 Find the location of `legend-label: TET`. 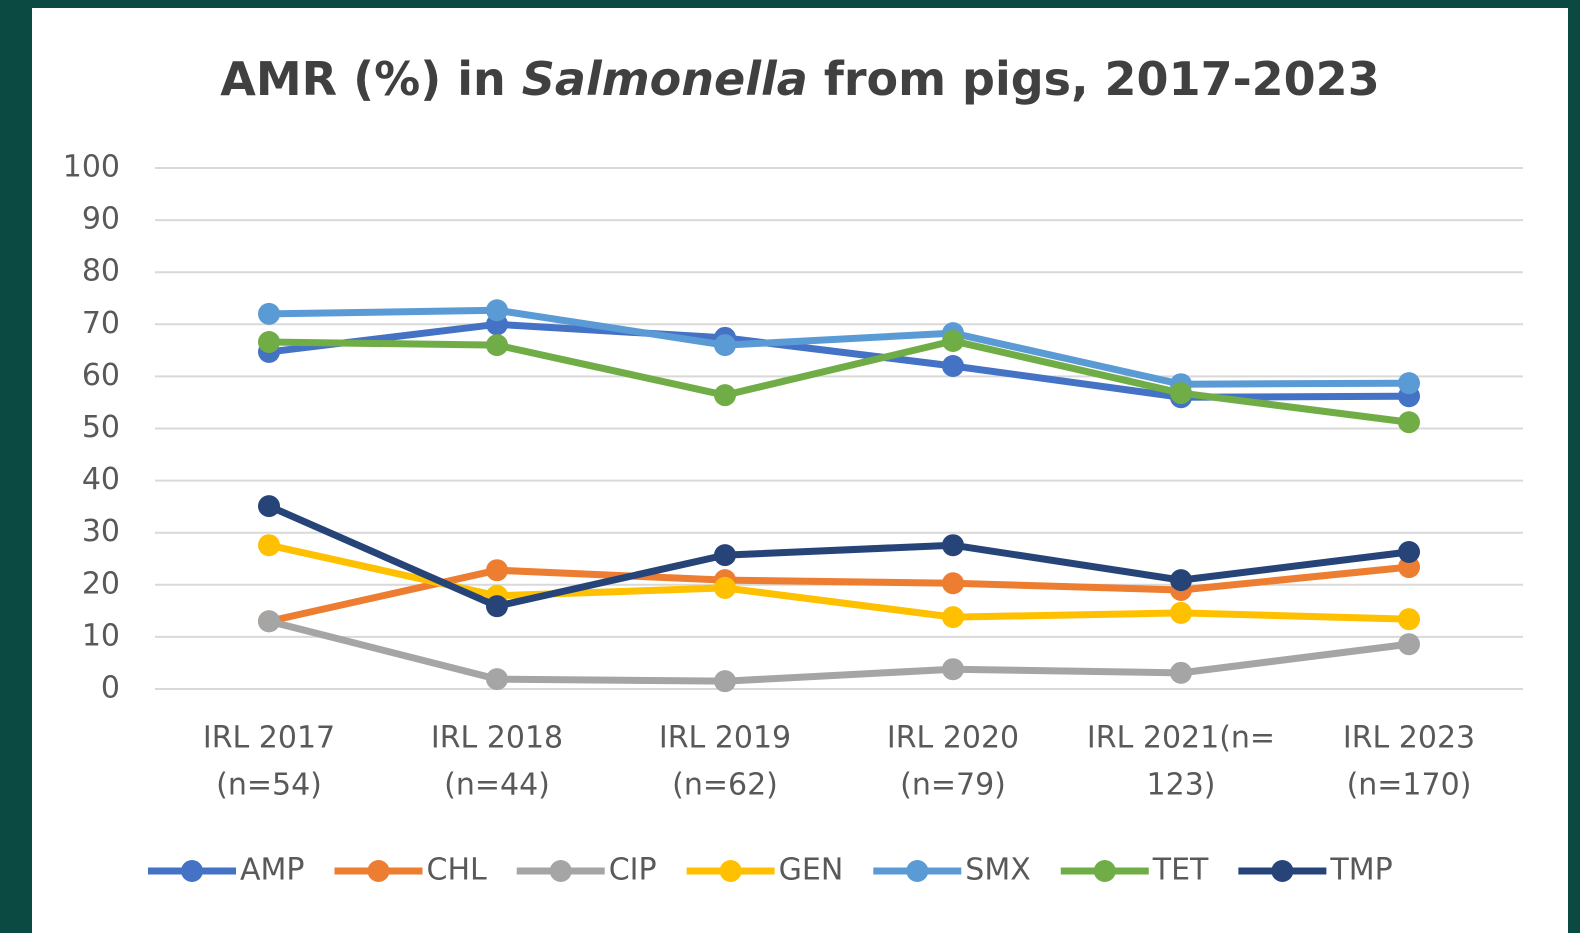

legend-label: TET is located at coordinates (1180, 870).